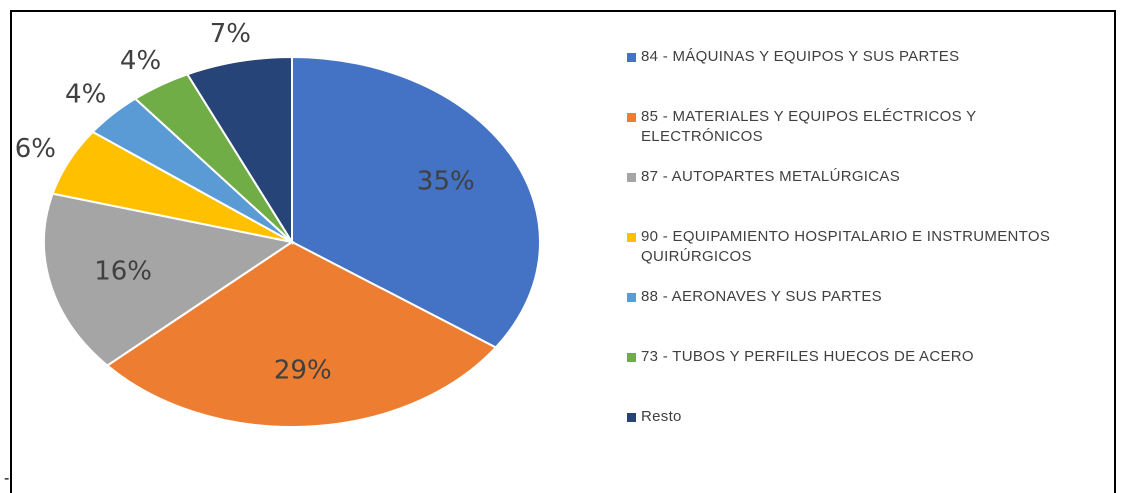  I want to click on data-label: 7%, so click(230, 34).